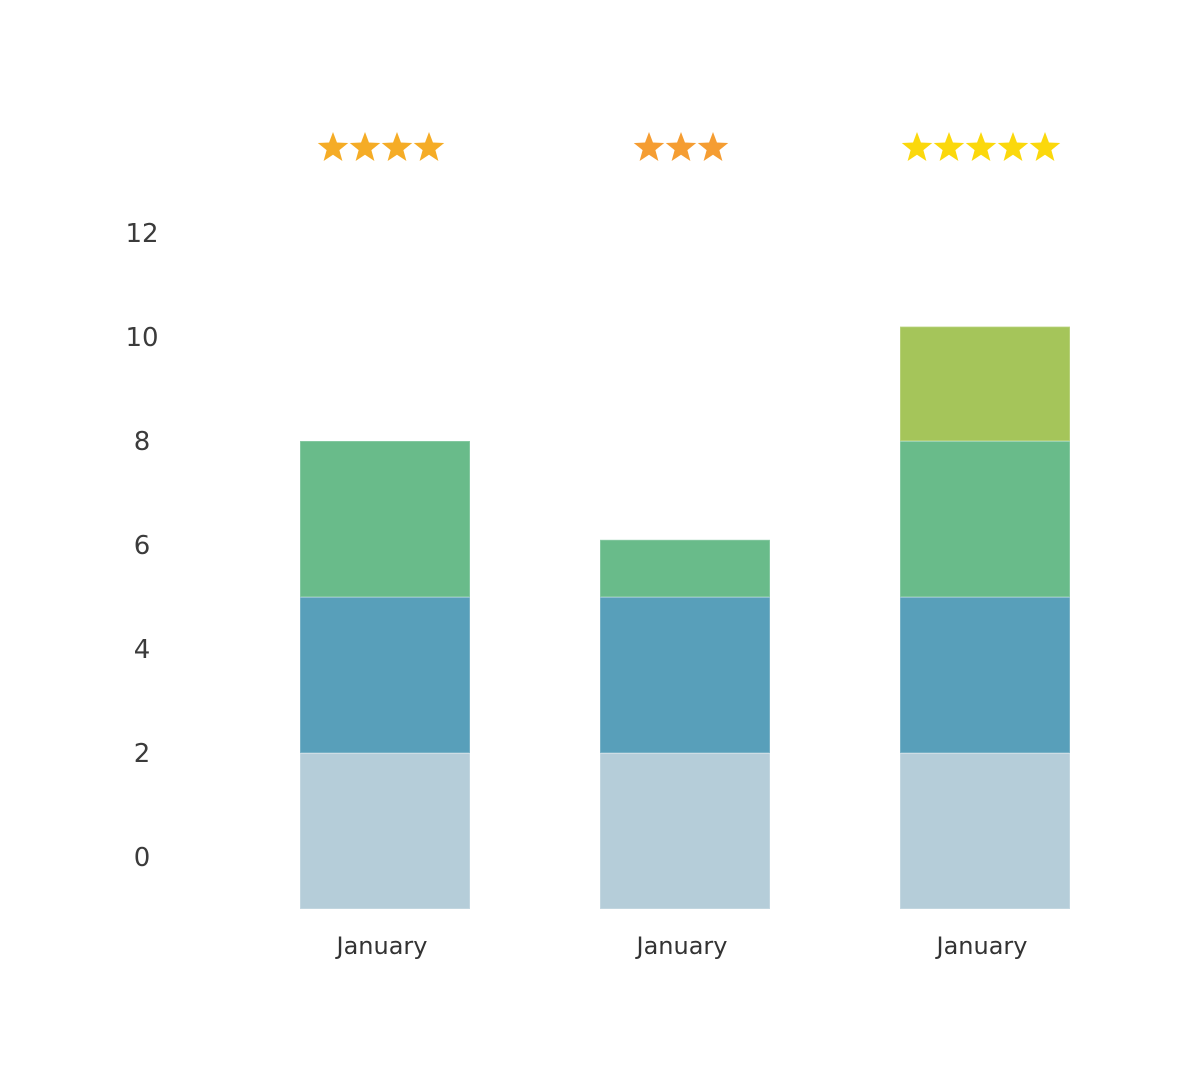 This screenshot has height=1092, width=1178. I want to click on x-axis-labels: January January January, so click(681, 946).